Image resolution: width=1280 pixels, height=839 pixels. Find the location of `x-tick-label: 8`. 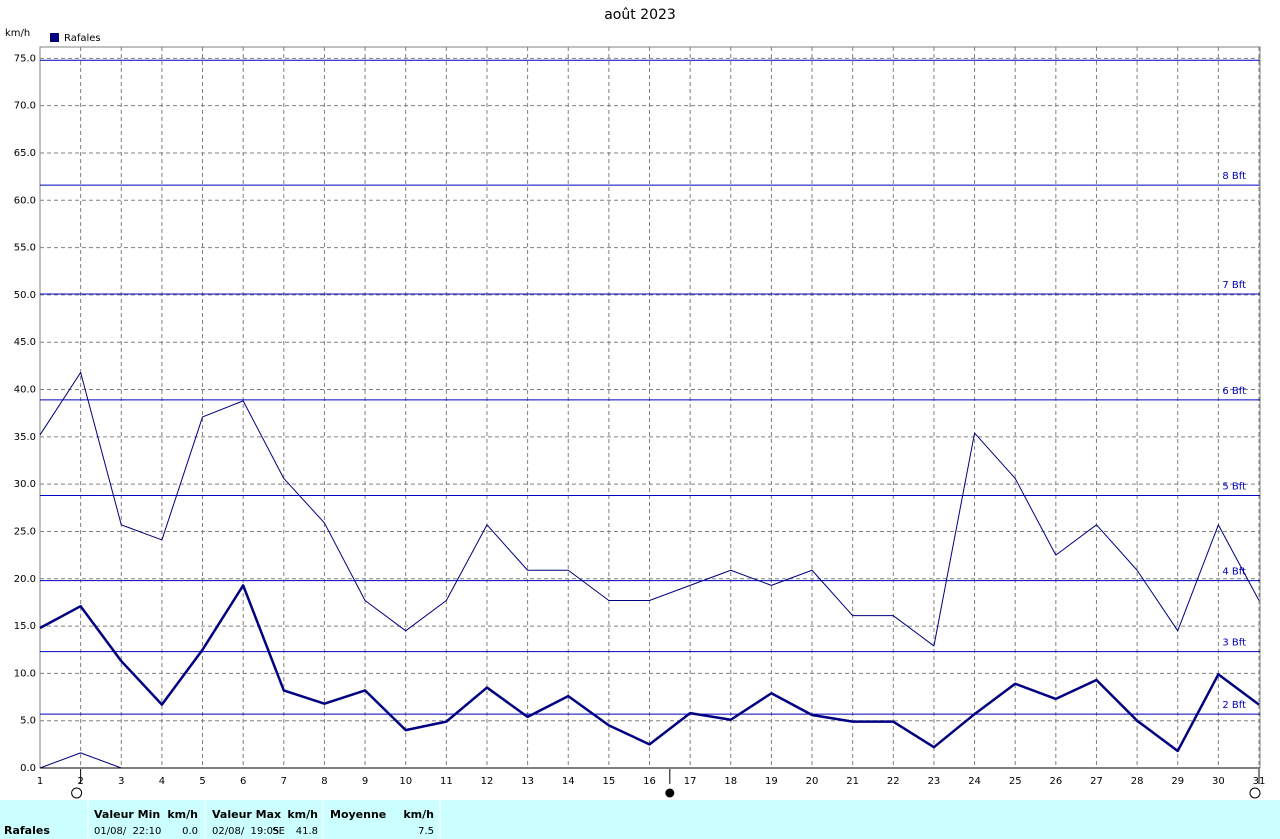

x-tick-label: 8 is located at coordinates (324, 781).